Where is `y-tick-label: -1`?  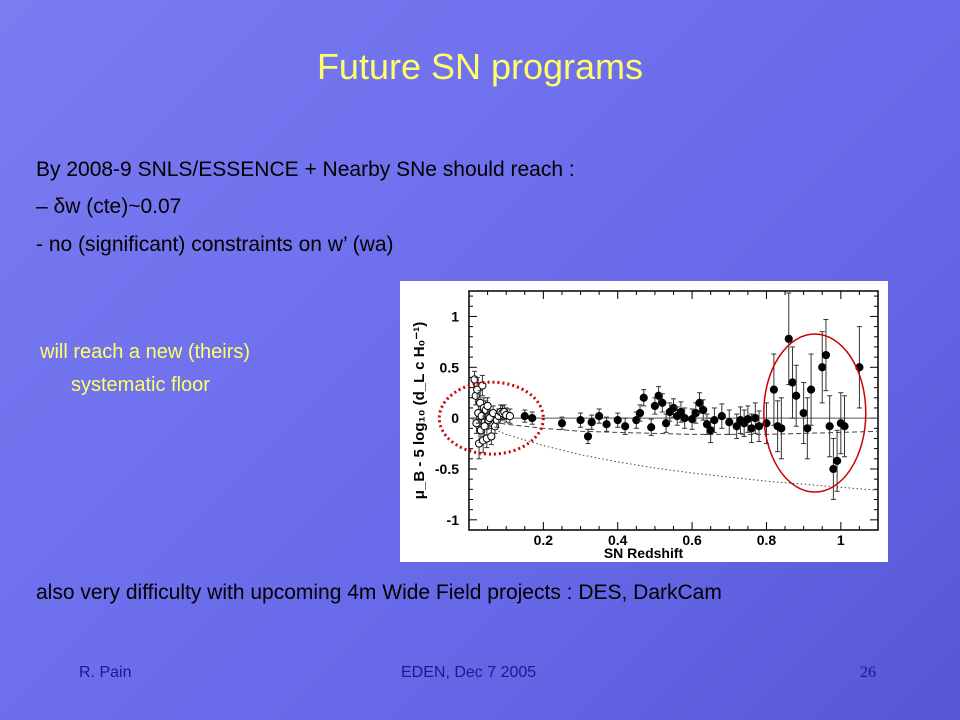
y-tick-label: -1 is located at coordinates (453, 520).